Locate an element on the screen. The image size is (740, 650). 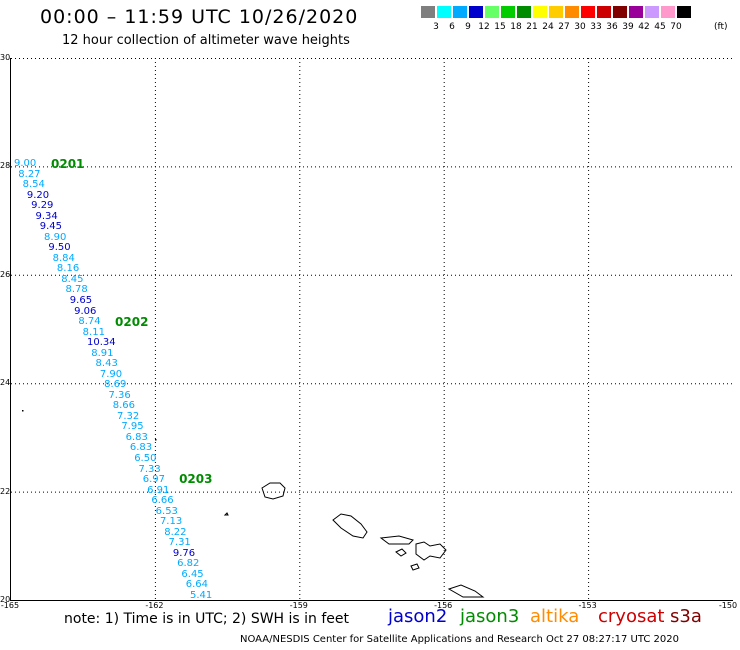
latitude-label: 24 is located at coordinates (5, 383).